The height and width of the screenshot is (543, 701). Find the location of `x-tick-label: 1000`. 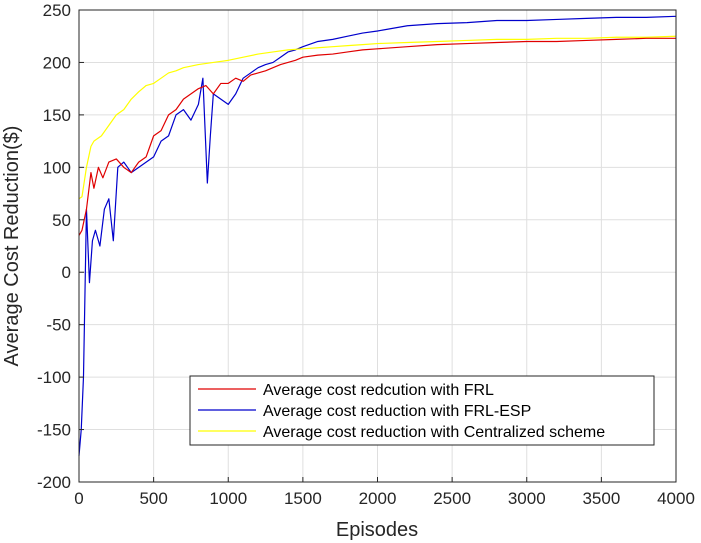

x-tick-label: 1000 is located at coordinates (228, 498).